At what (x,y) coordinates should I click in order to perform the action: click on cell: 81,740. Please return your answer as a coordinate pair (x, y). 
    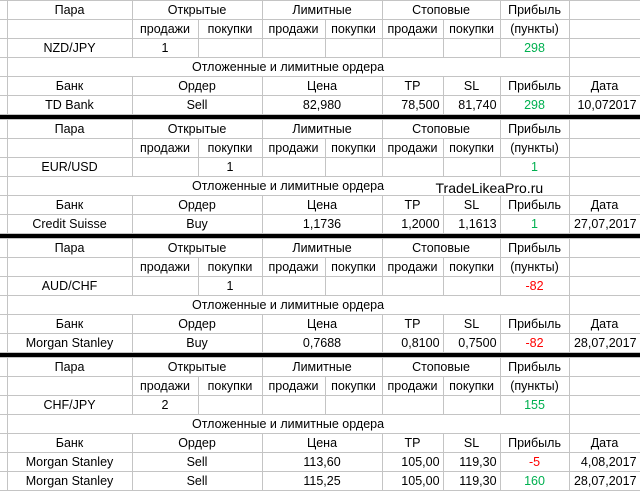
    Looking at the image, I should click on (471, 105).